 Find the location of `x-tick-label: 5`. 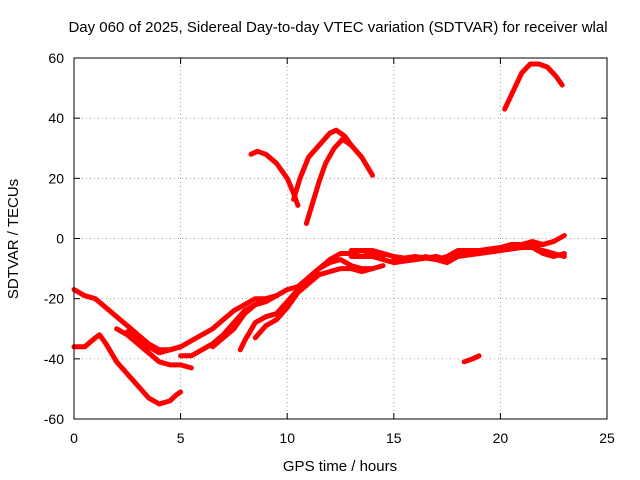

x-tick-label: 5 is located at coordinates (181, 438).